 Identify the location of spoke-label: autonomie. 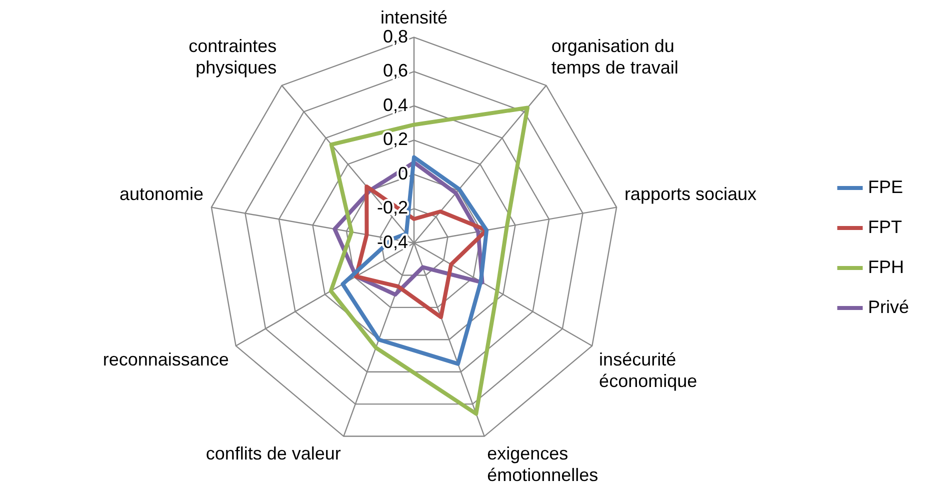
(161, 194).